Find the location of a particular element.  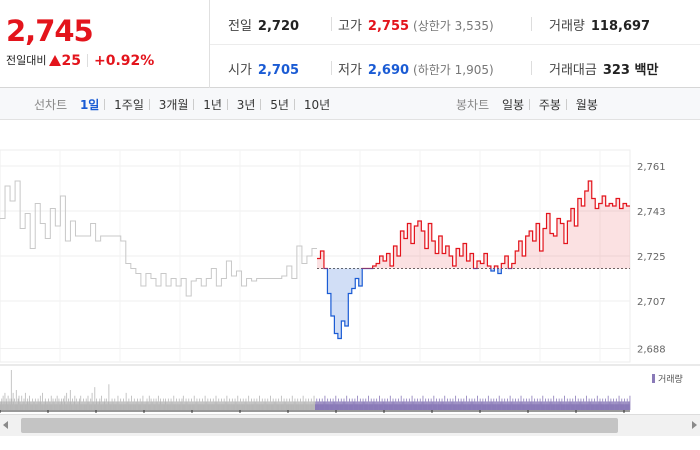

price-change: 전일대비 25 +0.92% is located at coordinates (80, 60).